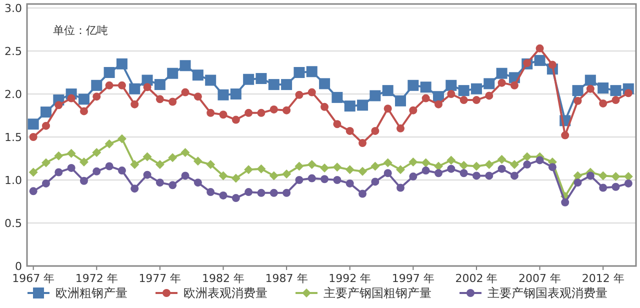 The height and width of the screenshot is (308, 640). I want to click on y-tick-label: 0, so click(18, 266).